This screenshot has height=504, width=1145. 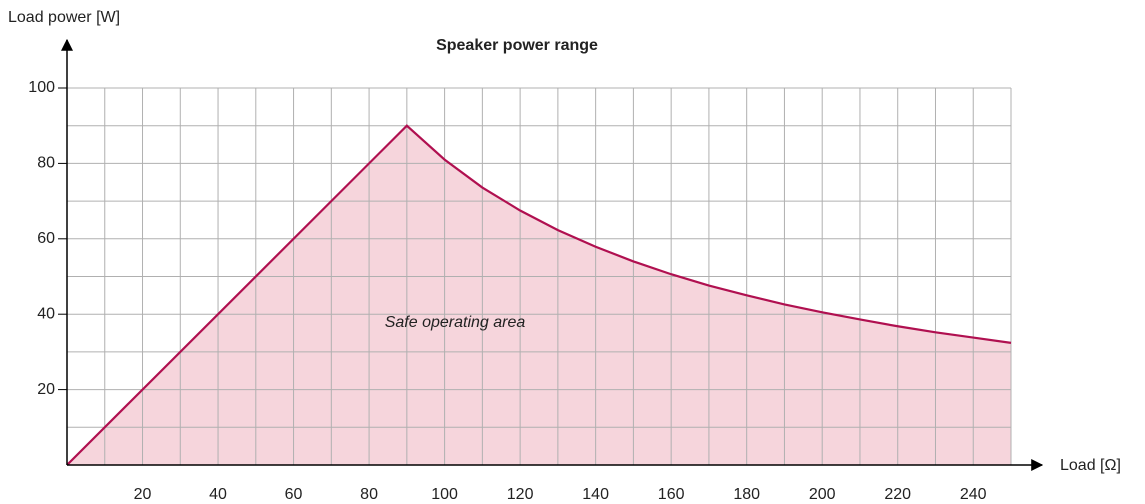 What do you see at coordinates (671, 494) in the screenshot?
I see `x-tick-label: 160` at bounding box center [671, 494].